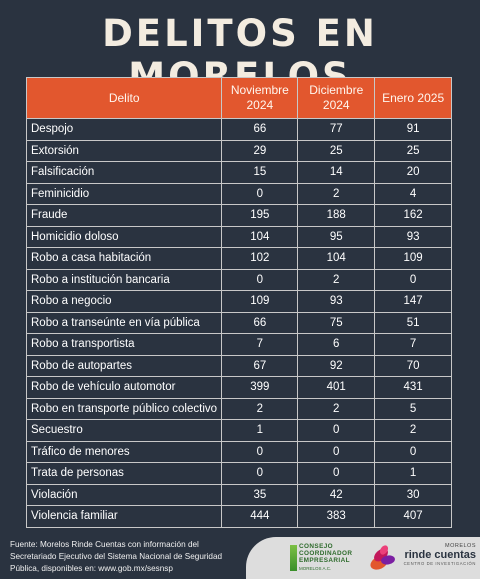 The height and width of the screenshot is (579, 480). What do you see at coordinates (124, 387) in the screenshot?
I see `cell-delito: Robo de vehículo automotor` at bounding box center [124, 387].